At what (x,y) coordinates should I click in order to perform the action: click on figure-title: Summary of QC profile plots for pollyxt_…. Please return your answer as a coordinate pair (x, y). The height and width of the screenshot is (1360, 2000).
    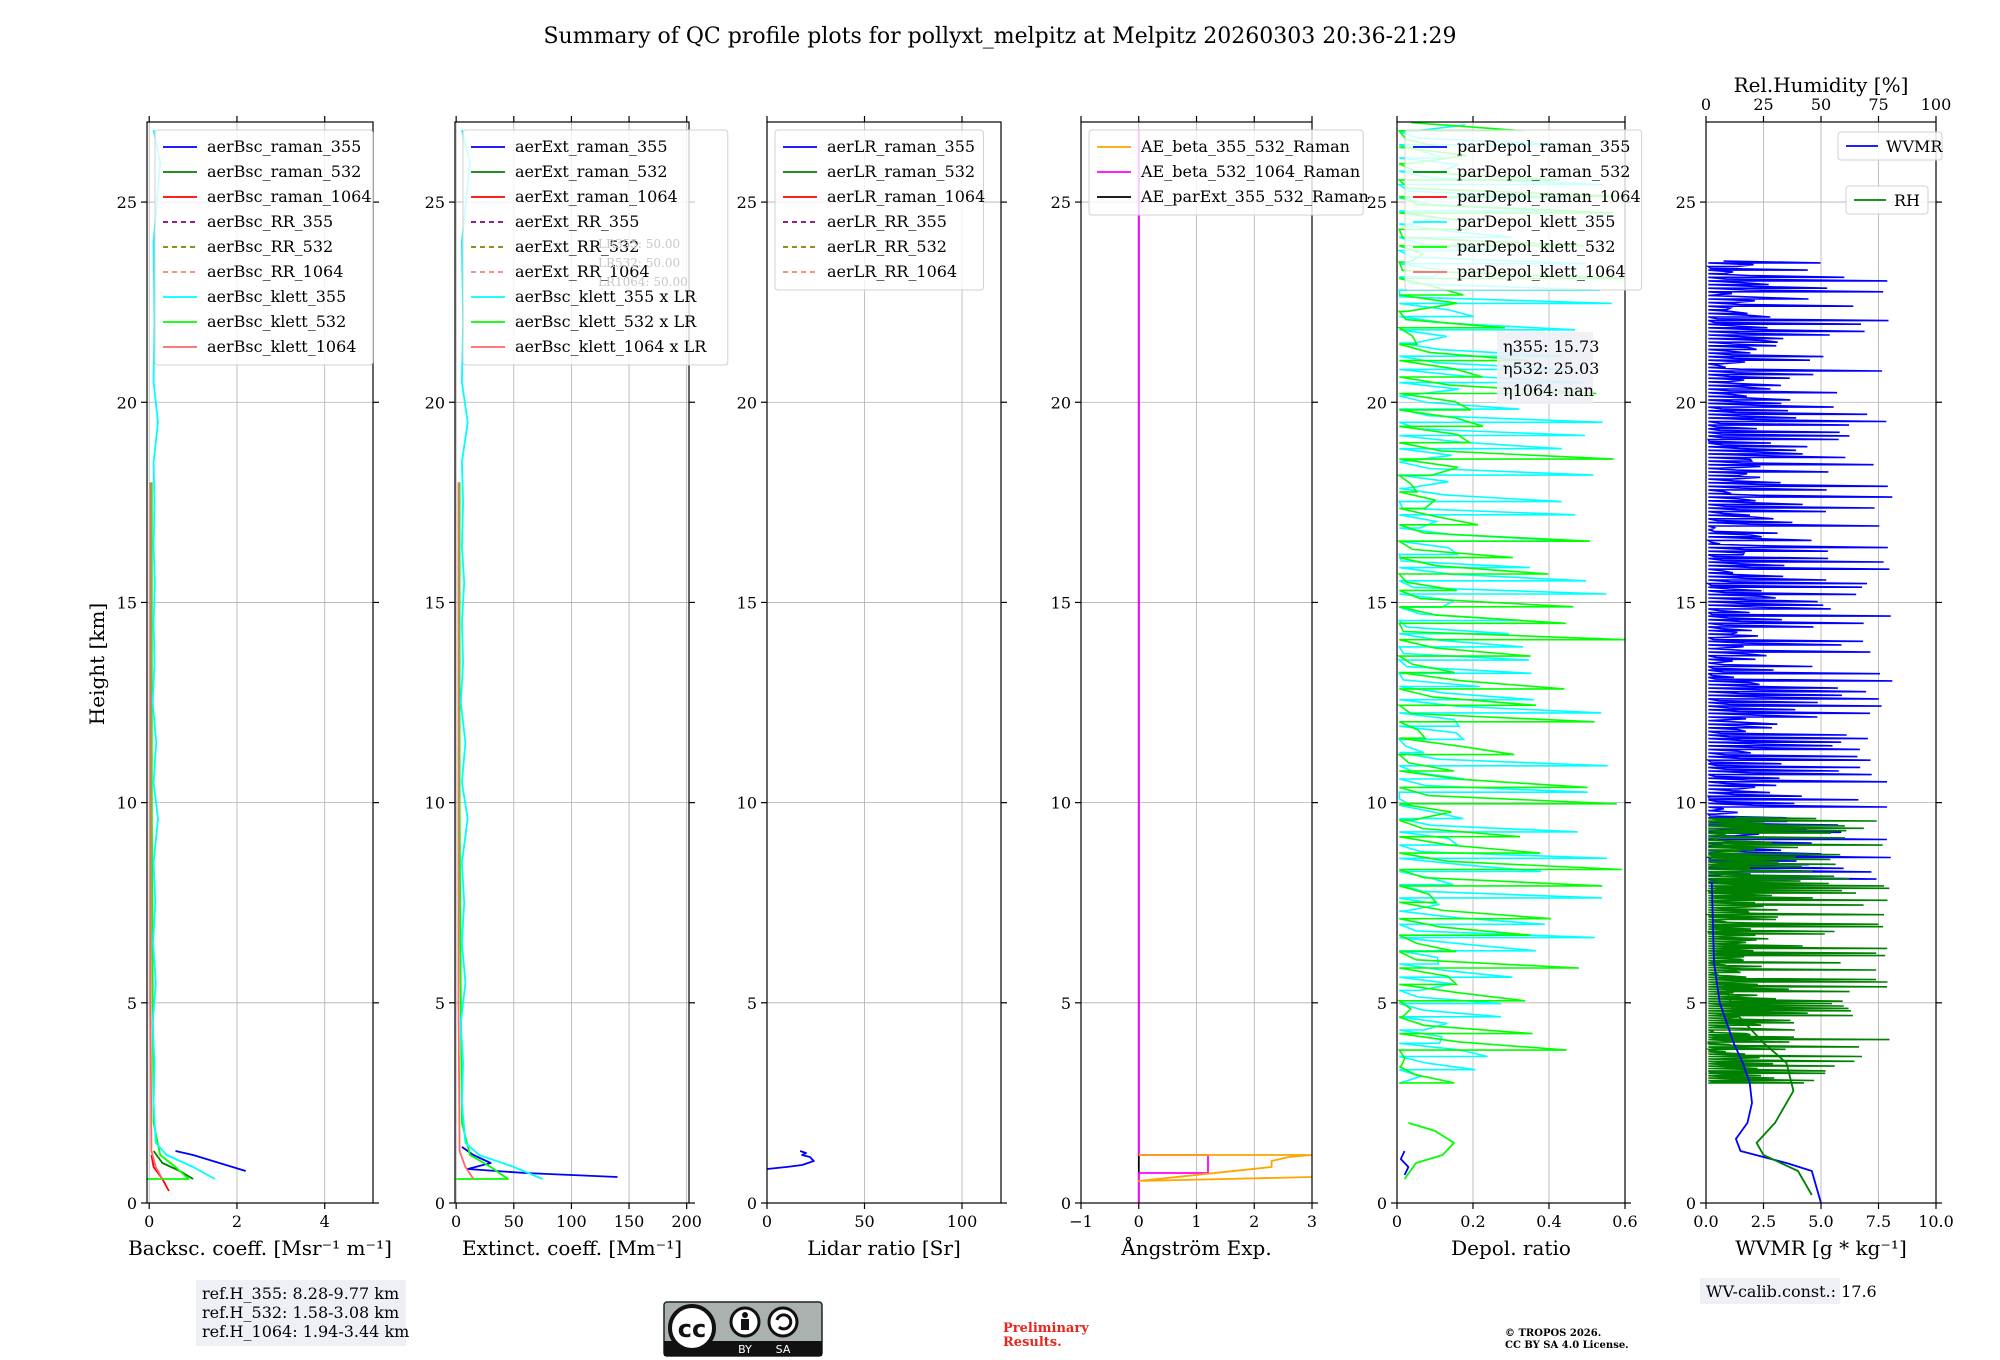
    Looking at the image, I should click on (999, 36).